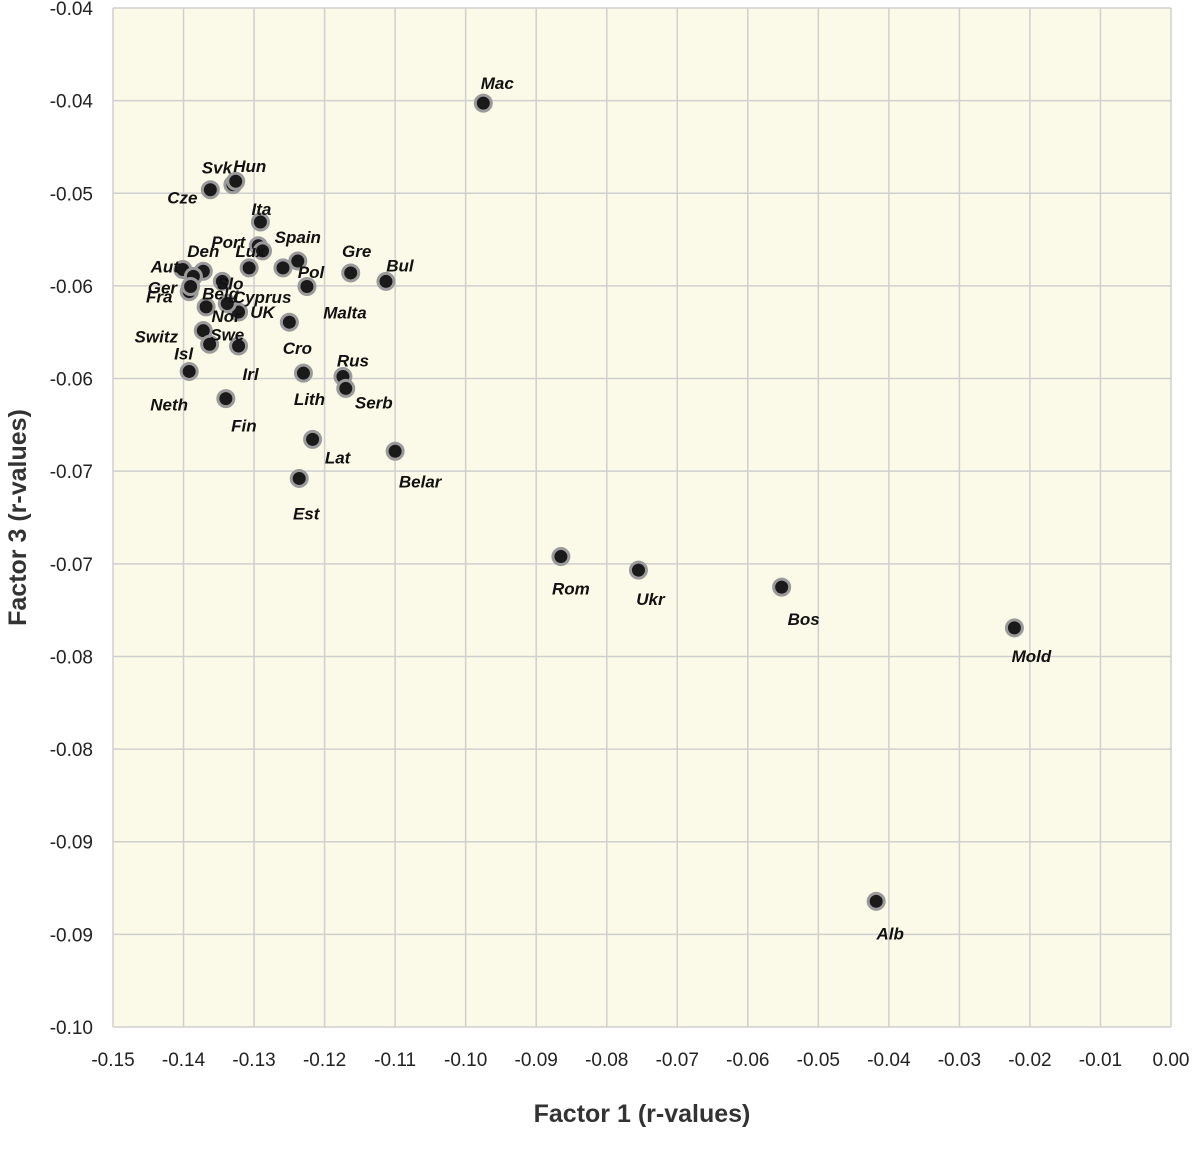 This screenshot has width=1192, height=1160. What do you see at coordinates (299, 478) in the screenshot?
I see `data-point-est` at bounding box center [299, 478].